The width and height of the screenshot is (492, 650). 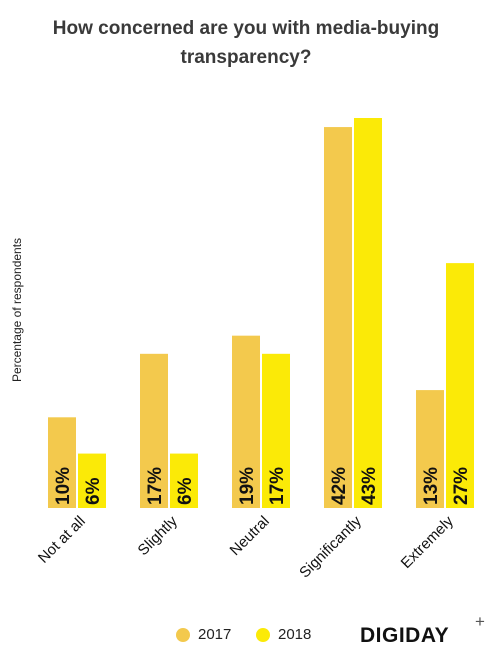 I want to click on brand-logo: DIGIDAY, so click(x=405, y=635).